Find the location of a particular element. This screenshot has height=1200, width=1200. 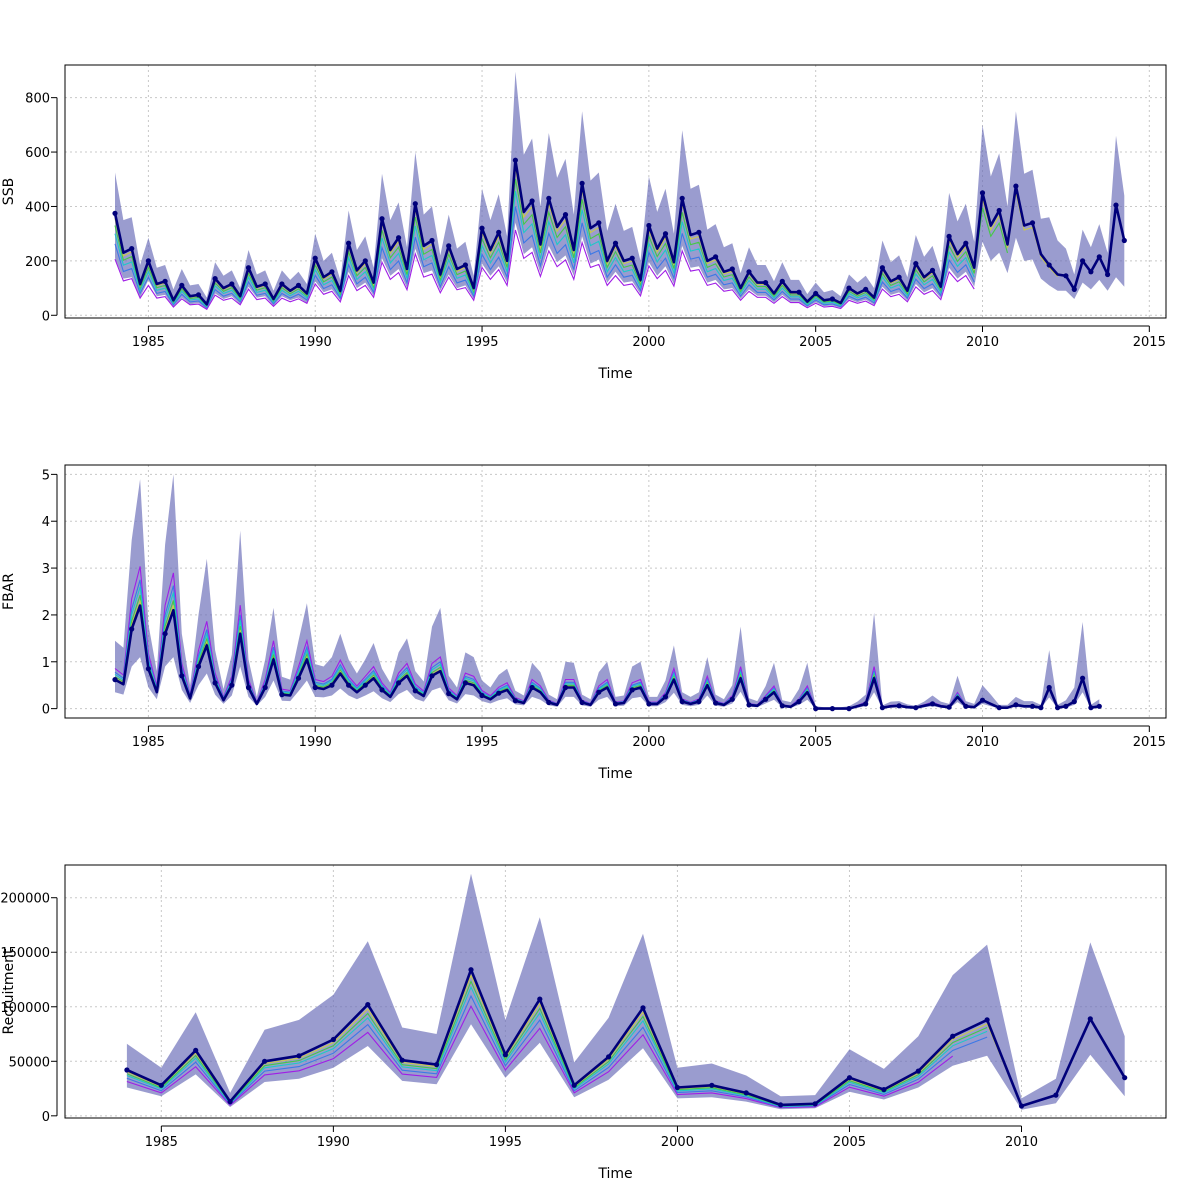

y-axis: 0 200 400 600 800 SSB is located at coordinates (29, 208).